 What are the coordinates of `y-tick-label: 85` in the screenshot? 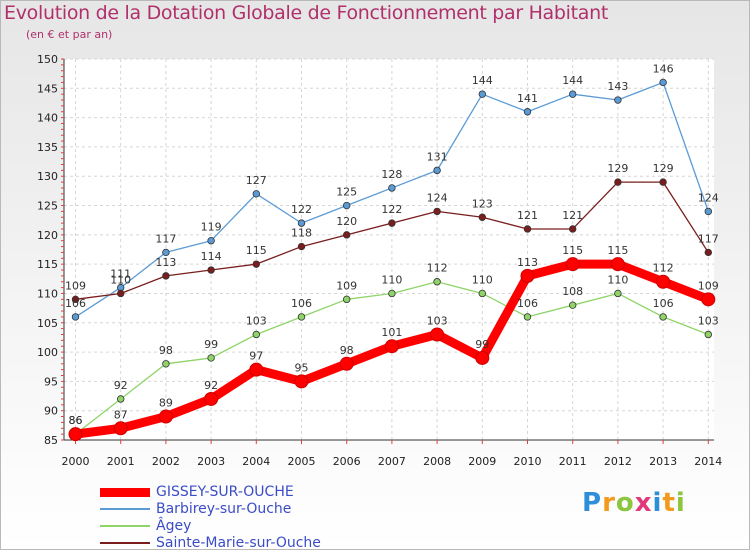 It's located at (51, 440).